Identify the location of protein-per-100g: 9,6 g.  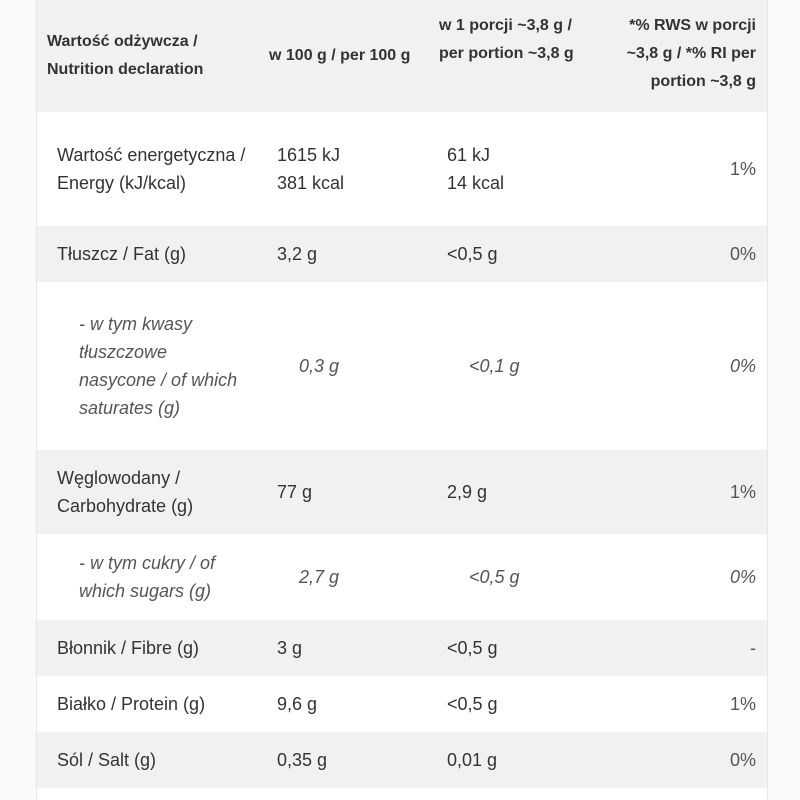
(297, 704).